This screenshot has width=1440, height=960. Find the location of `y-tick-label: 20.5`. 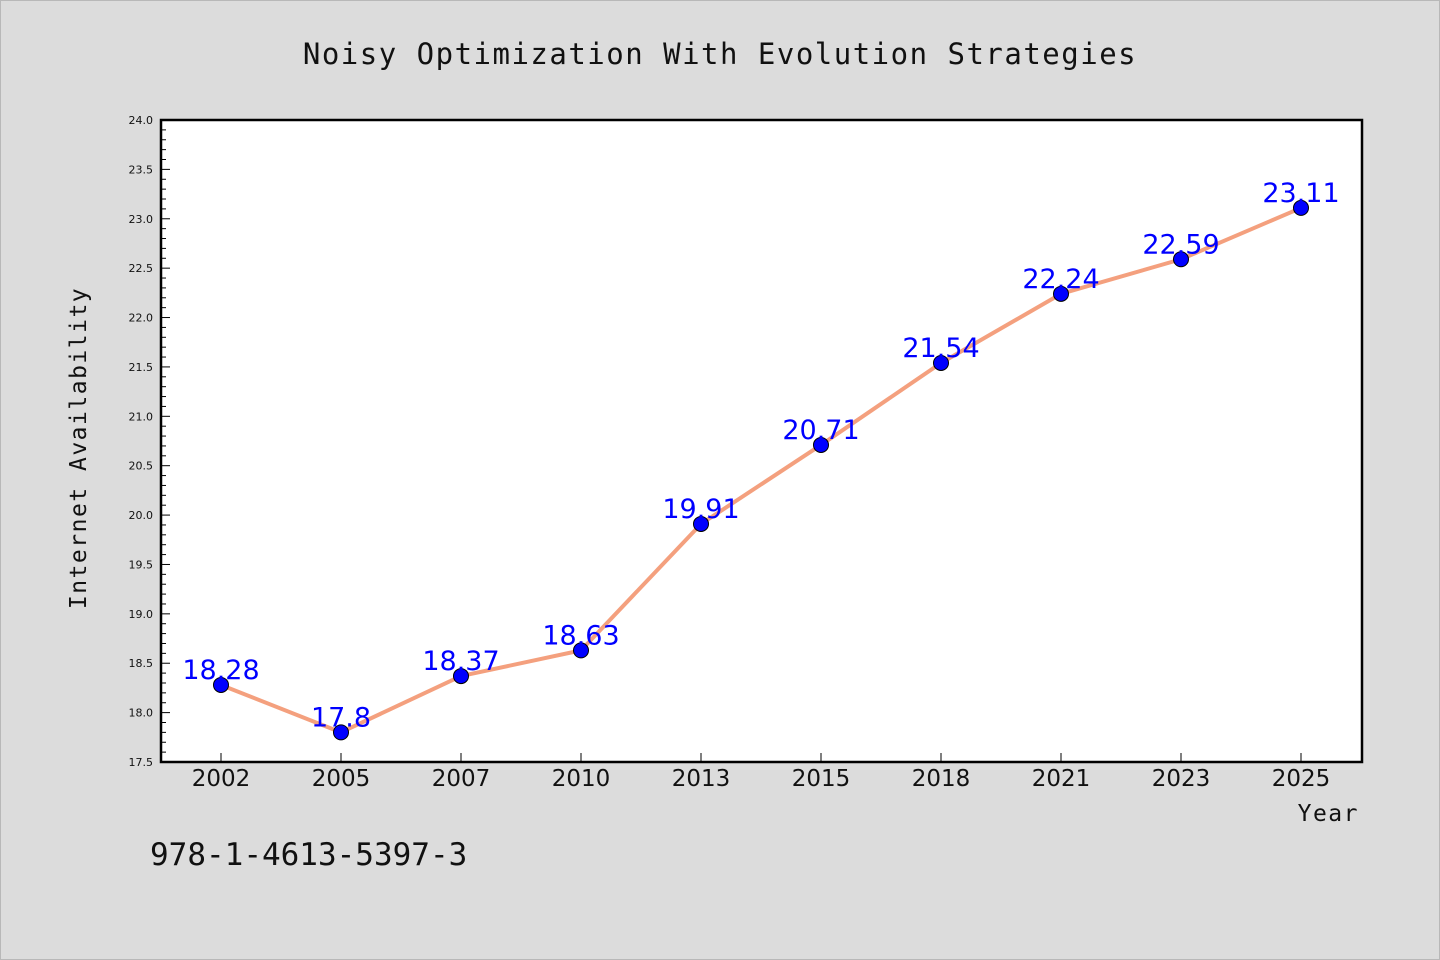

y-tick-label: 20.5 is located at coordinates (141, 466).